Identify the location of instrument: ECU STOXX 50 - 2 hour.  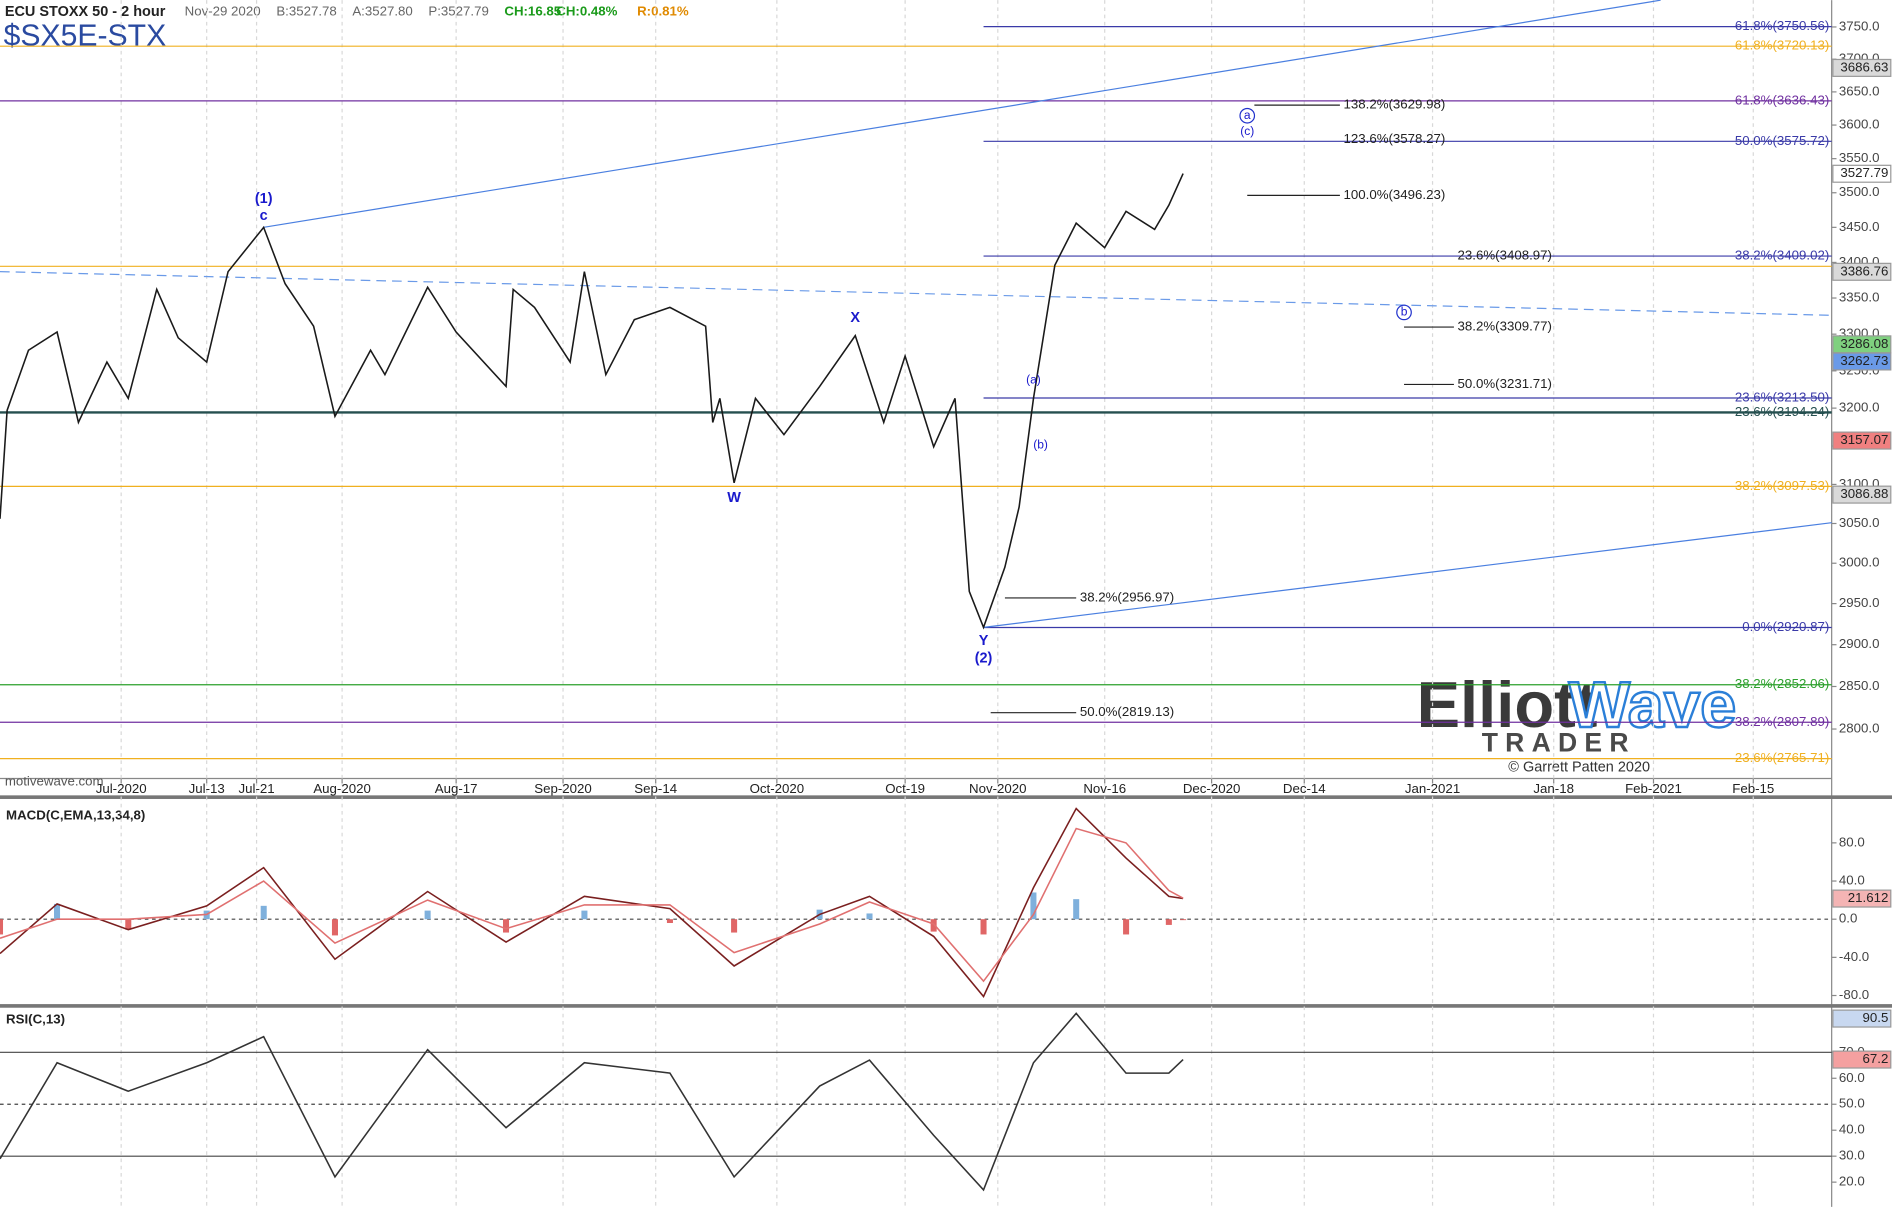
(85, 12).